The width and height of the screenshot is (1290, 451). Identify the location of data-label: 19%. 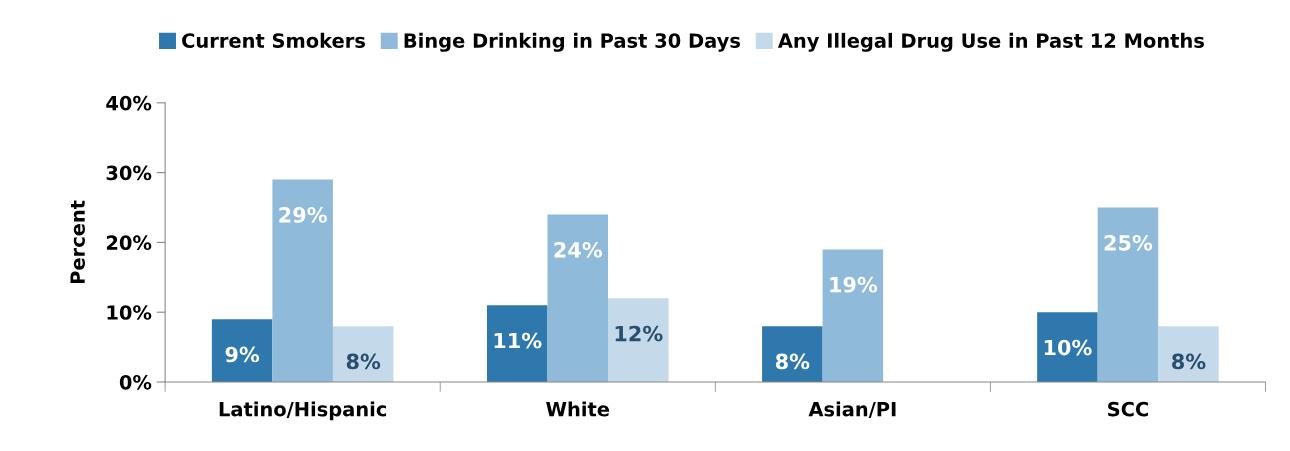
(854, 284).